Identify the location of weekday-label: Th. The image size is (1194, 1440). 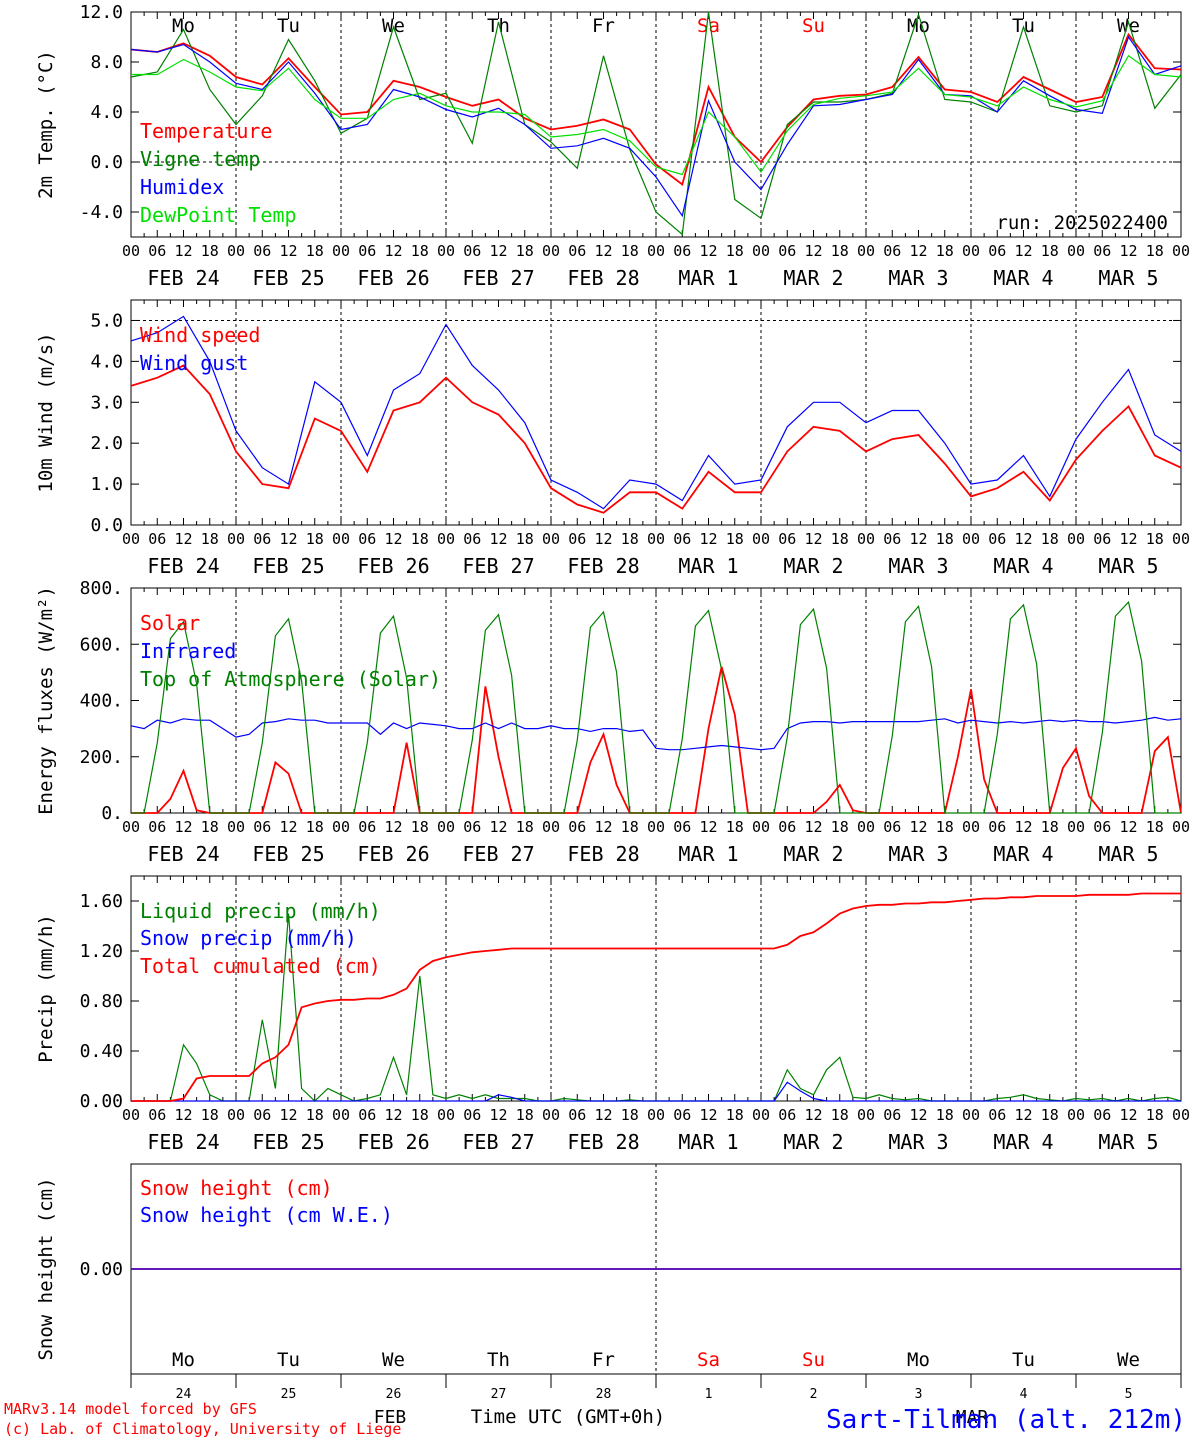
(498, 1360).